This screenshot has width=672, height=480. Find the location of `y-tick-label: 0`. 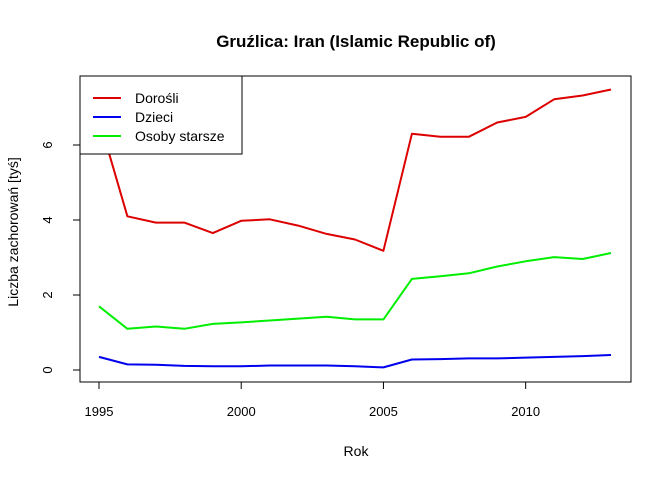

y-tick-label: 0 is located at coordinates (47, 369).